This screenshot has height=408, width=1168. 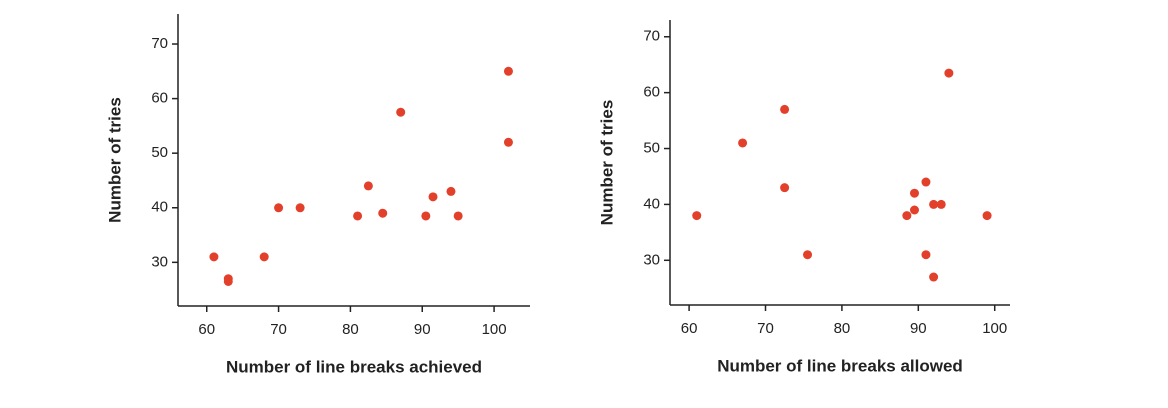 I want to click on x-axis-title: Number of line breaks allowed, so click(x=840, y=365).